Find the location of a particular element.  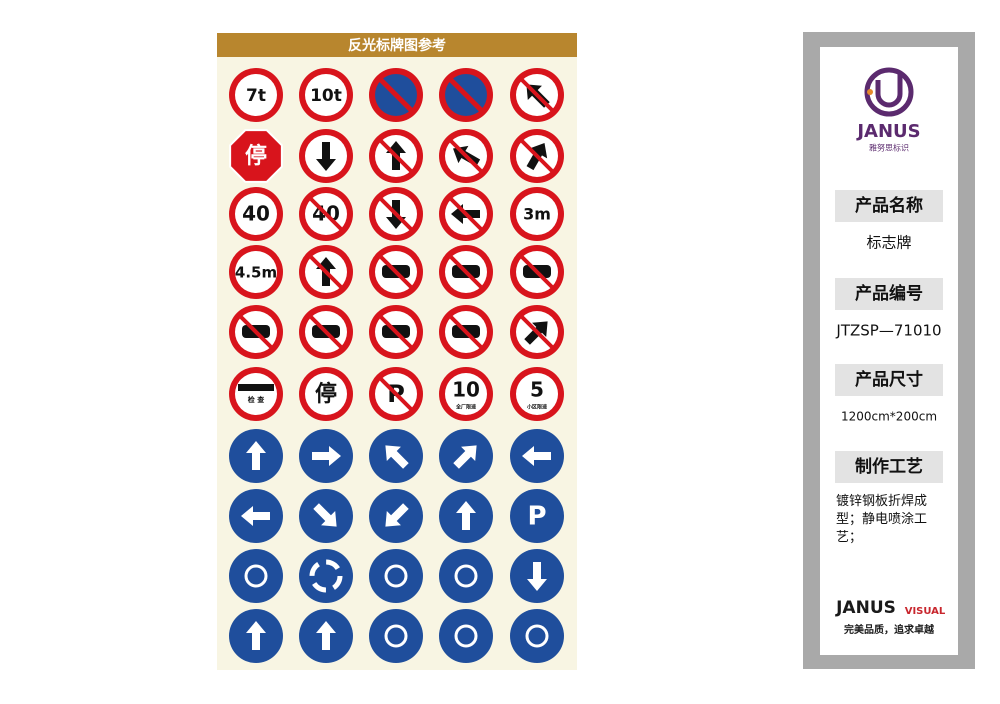

field-label: 产品编号 is located at coordinates (889, 293).